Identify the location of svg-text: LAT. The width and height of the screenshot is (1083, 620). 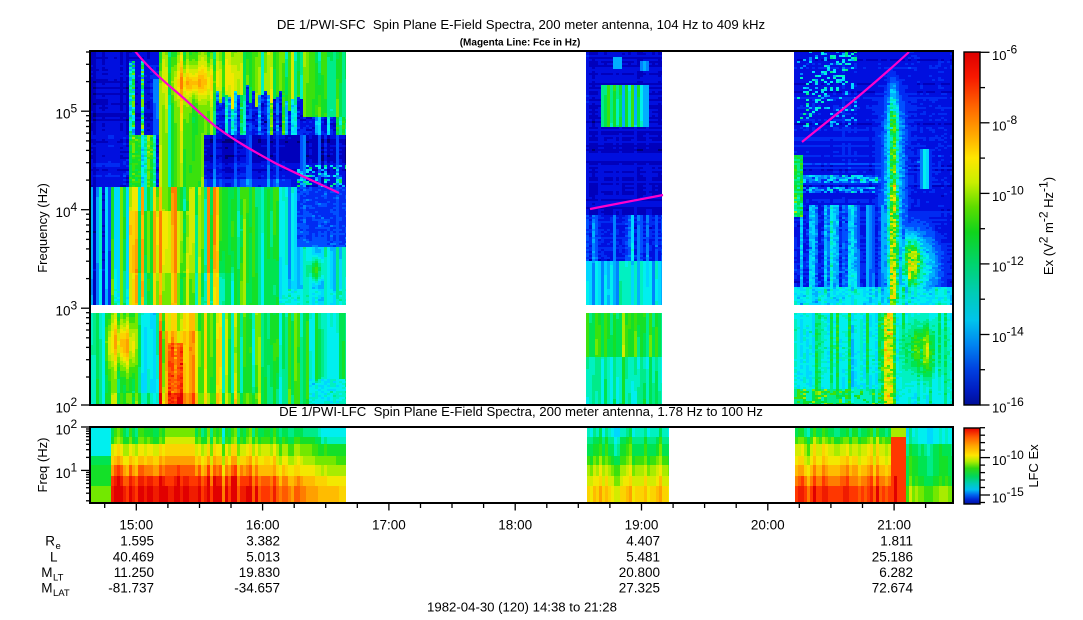
(61, 593).